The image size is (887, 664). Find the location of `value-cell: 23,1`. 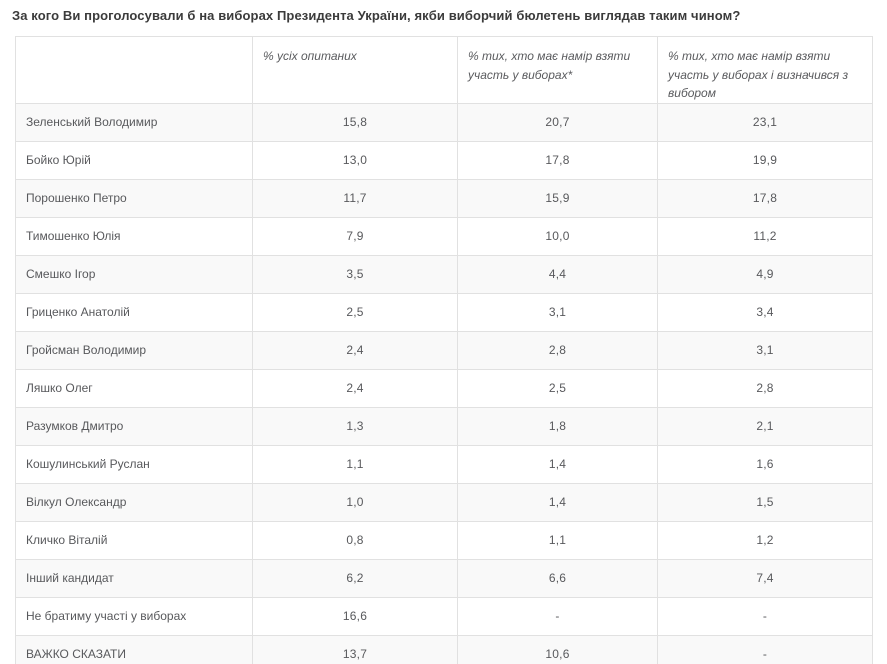

value-cell: 23,1 is located at coordinates (765, 122).